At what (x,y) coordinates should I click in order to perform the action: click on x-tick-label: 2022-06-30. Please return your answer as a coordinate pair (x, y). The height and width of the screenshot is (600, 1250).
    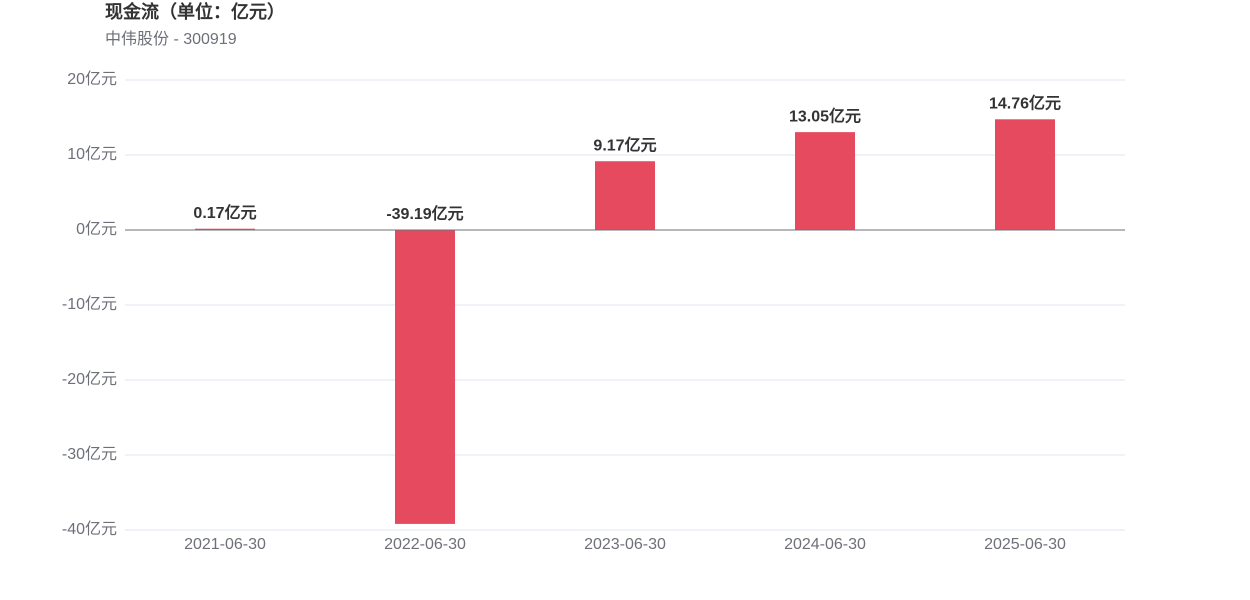
    Looking at the image, I should click on (425, 544).